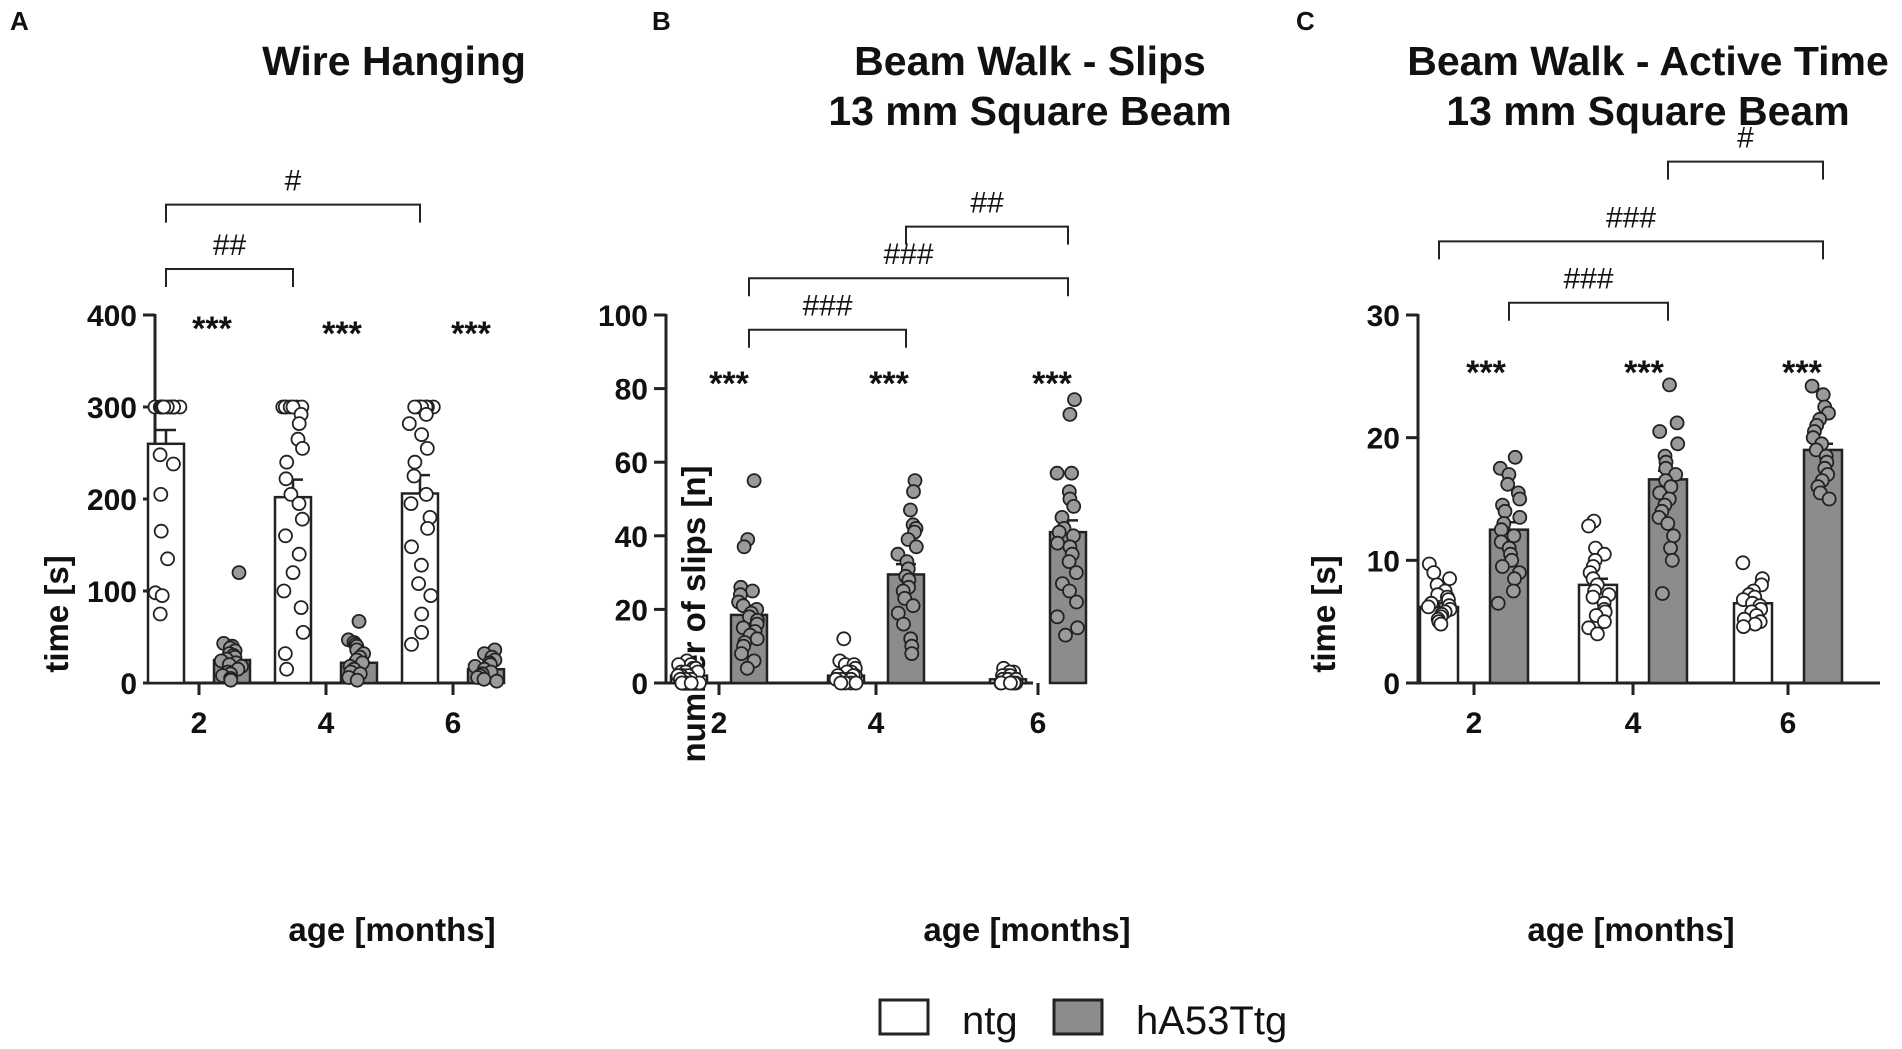 The height and width of the screenshot is (1049, 1902). What do you see at coordinates (631, 537) in the screenshot?
I see `panel-b-y-tick-label: 40` at bounding box center [631, 537].